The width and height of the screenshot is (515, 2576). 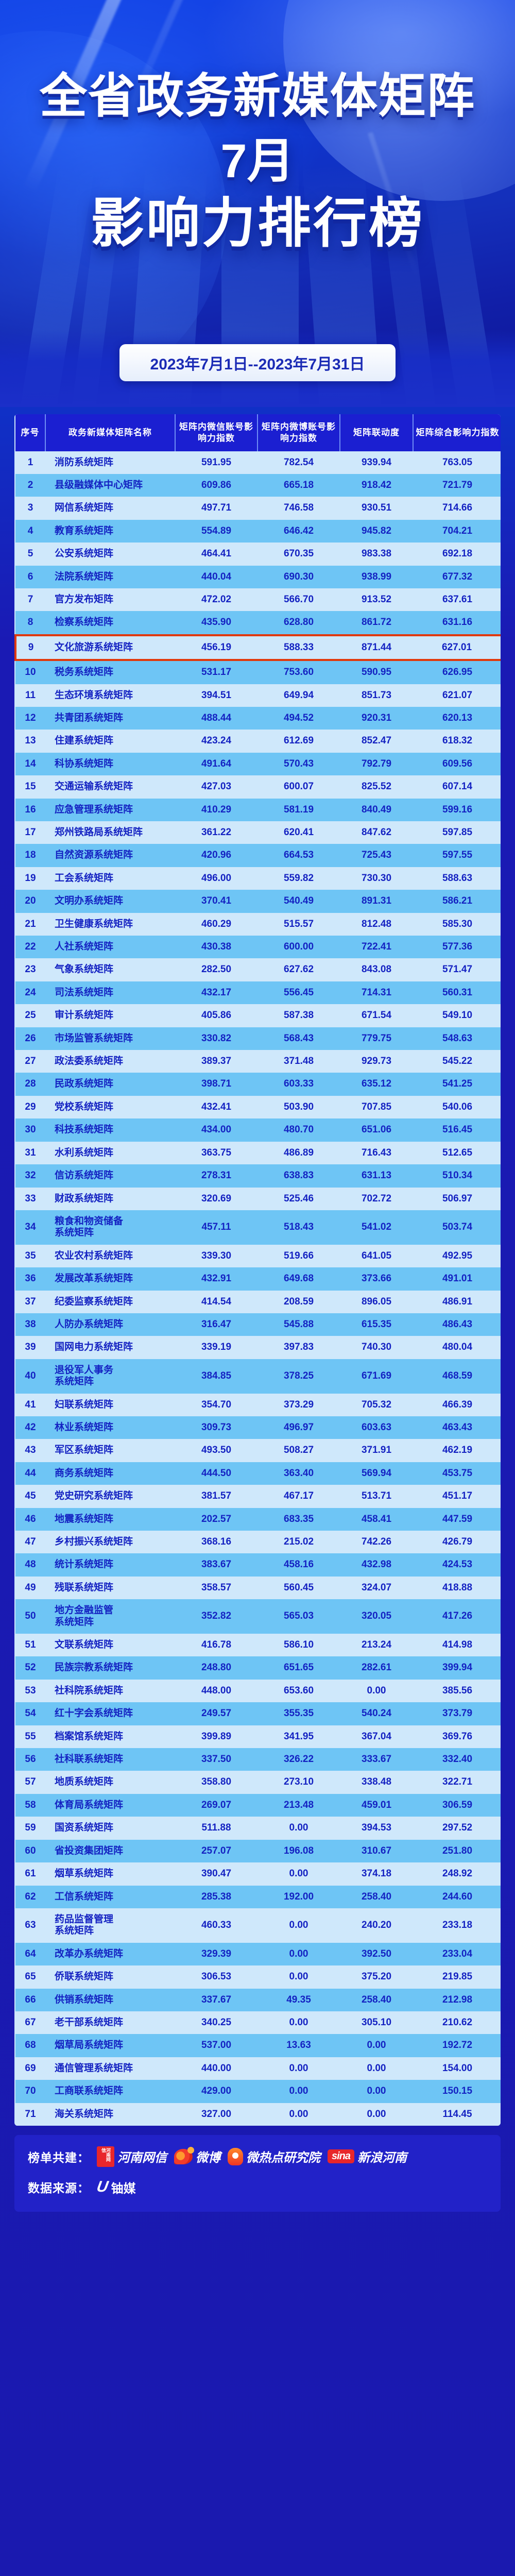 What do you see at coordinates (377, 1713) in the screenshot?
I see `cell-linkage: 540.24` at bounding box center [377, 1713].